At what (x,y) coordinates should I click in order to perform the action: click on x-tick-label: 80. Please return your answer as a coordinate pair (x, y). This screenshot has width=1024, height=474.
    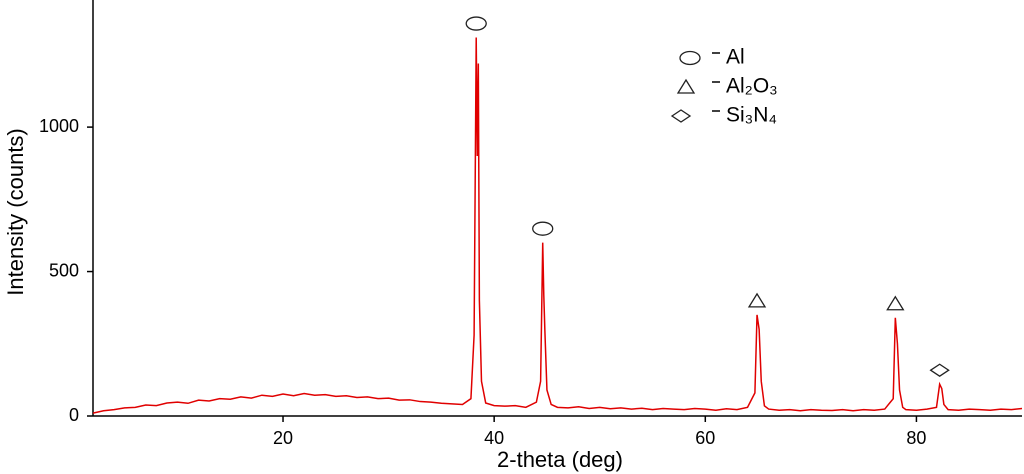
    Looking at the image, I should click on (916, 438).